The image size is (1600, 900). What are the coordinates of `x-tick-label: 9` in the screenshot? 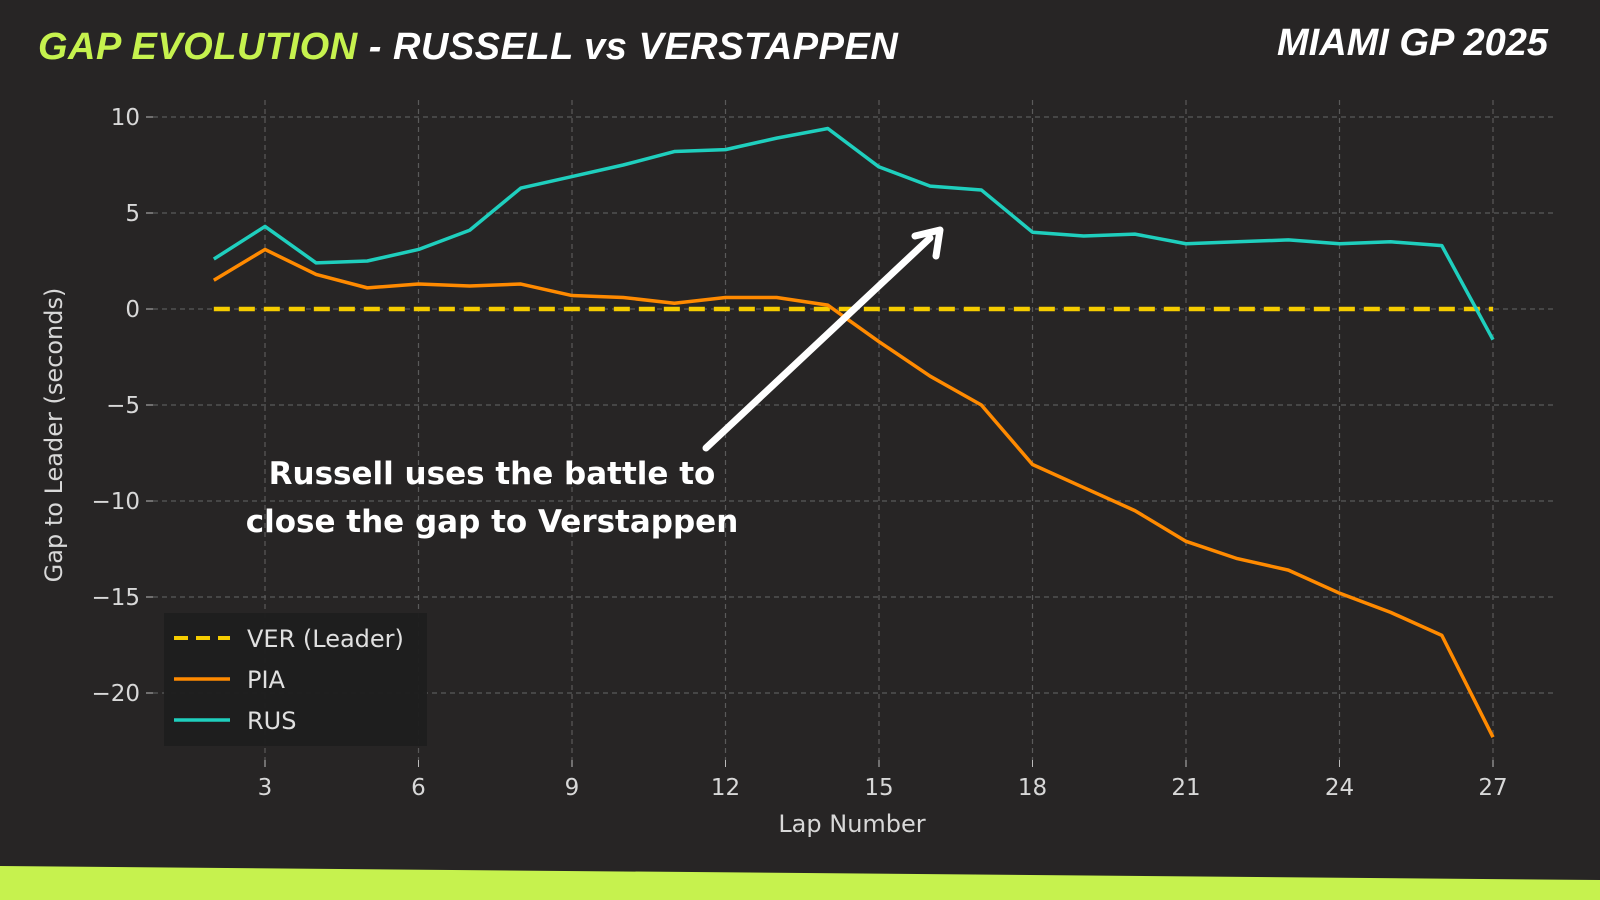 It's located at (572, 788).